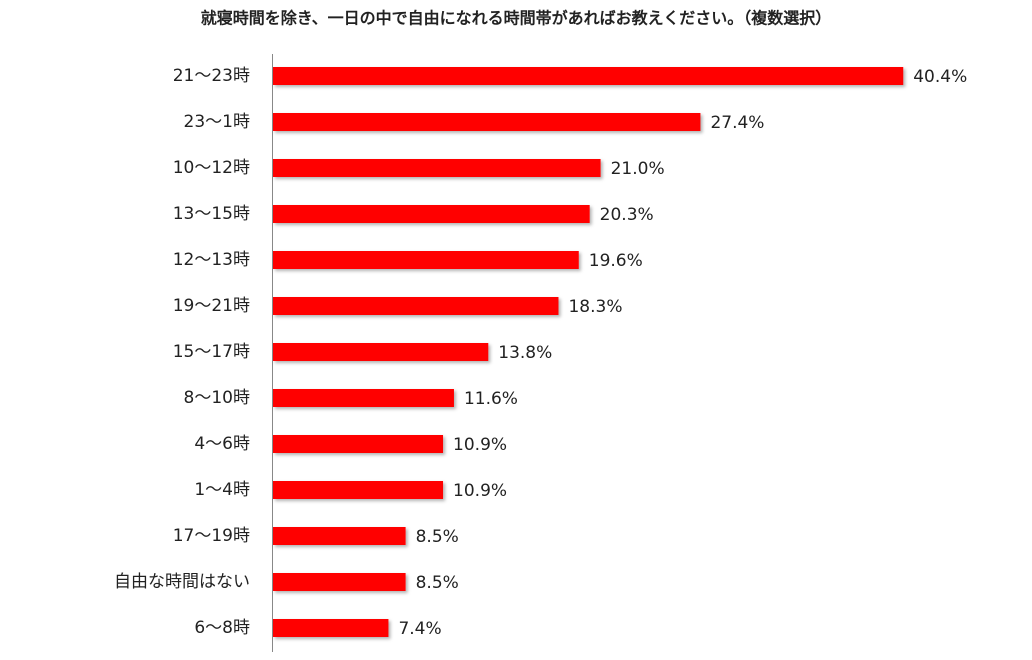 The height and width of the screenshot is (660, 1032). I want to click on y-tick-label: 1～4時, so click(222, 490).